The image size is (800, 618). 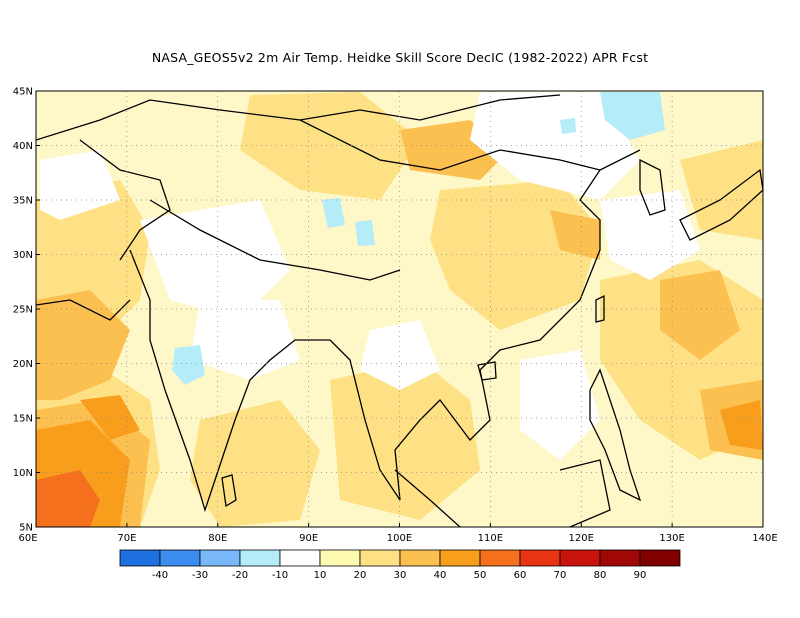 What do you see at coordinates (27, 538) in the screenshot?
I see `lon-tick-label: 60E` at bounding box center [27, 538].